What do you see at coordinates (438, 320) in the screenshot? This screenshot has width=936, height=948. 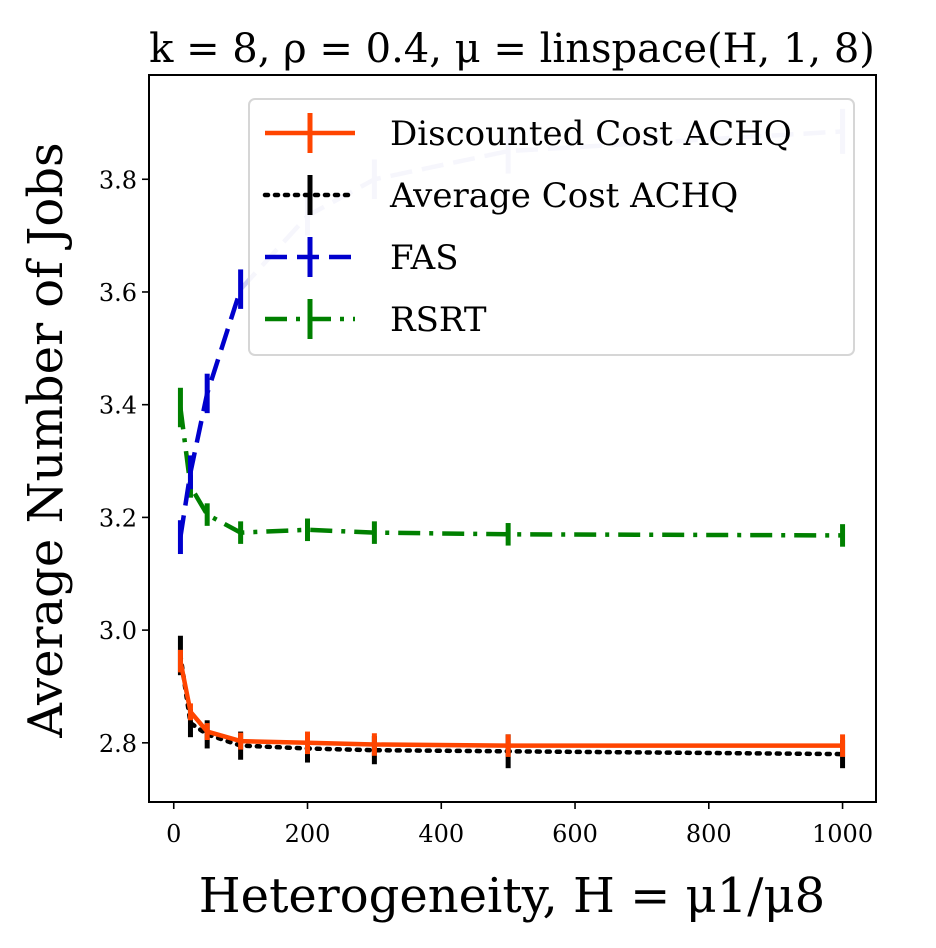 I see `legend-label: RSRT` at bounding box center [438, 320].